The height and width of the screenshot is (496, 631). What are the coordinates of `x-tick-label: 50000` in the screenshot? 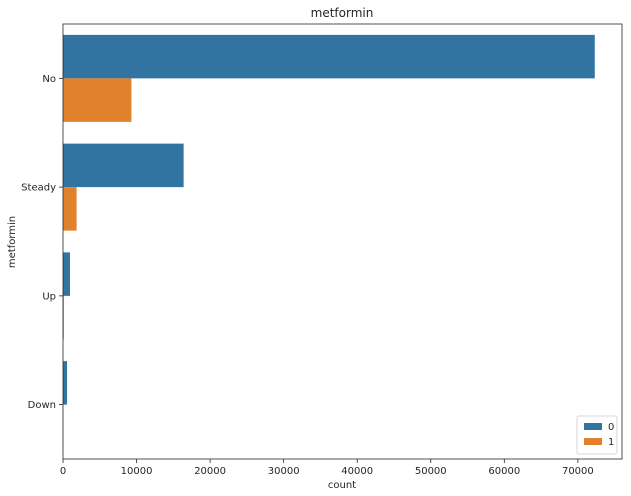 It's located at (431, 471).